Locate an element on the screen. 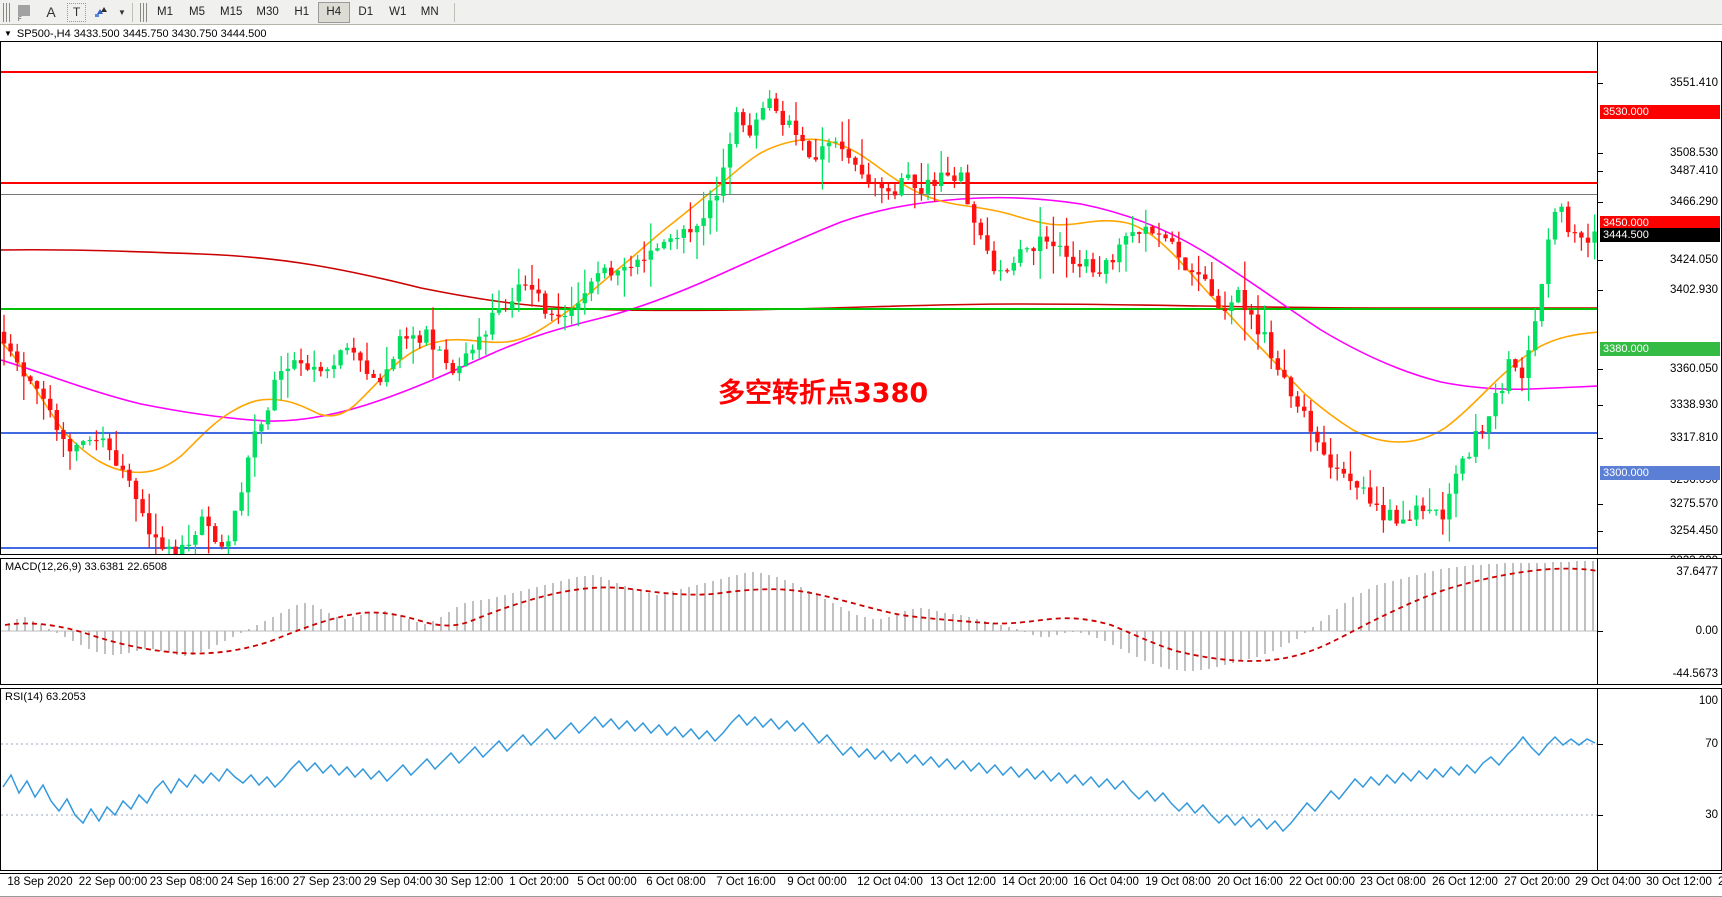 Image resolution: width=1722 pixels, height=897 pixels. time-label: 27 Sep 23:00 is located at coordinates (327, 882).